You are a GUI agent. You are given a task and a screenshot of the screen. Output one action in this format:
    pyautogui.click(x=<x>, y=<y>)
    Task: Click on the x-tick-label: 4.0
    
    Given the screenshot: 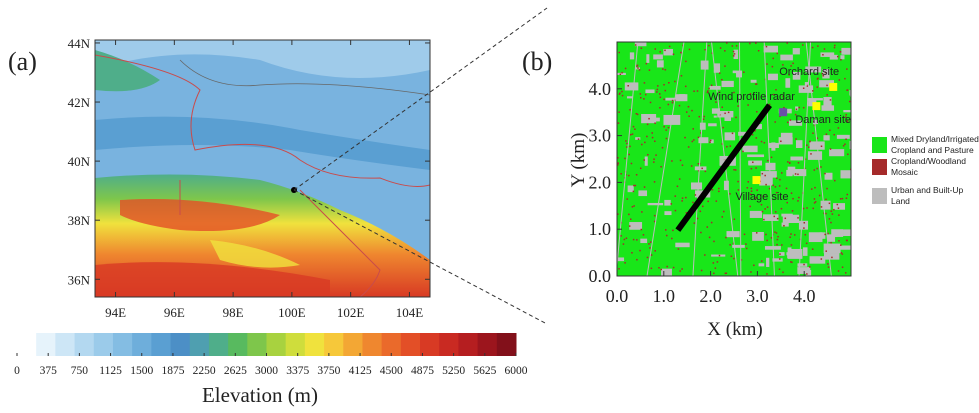 What is the action you would take?
    pyautogui.click(x=804, y=296)
    